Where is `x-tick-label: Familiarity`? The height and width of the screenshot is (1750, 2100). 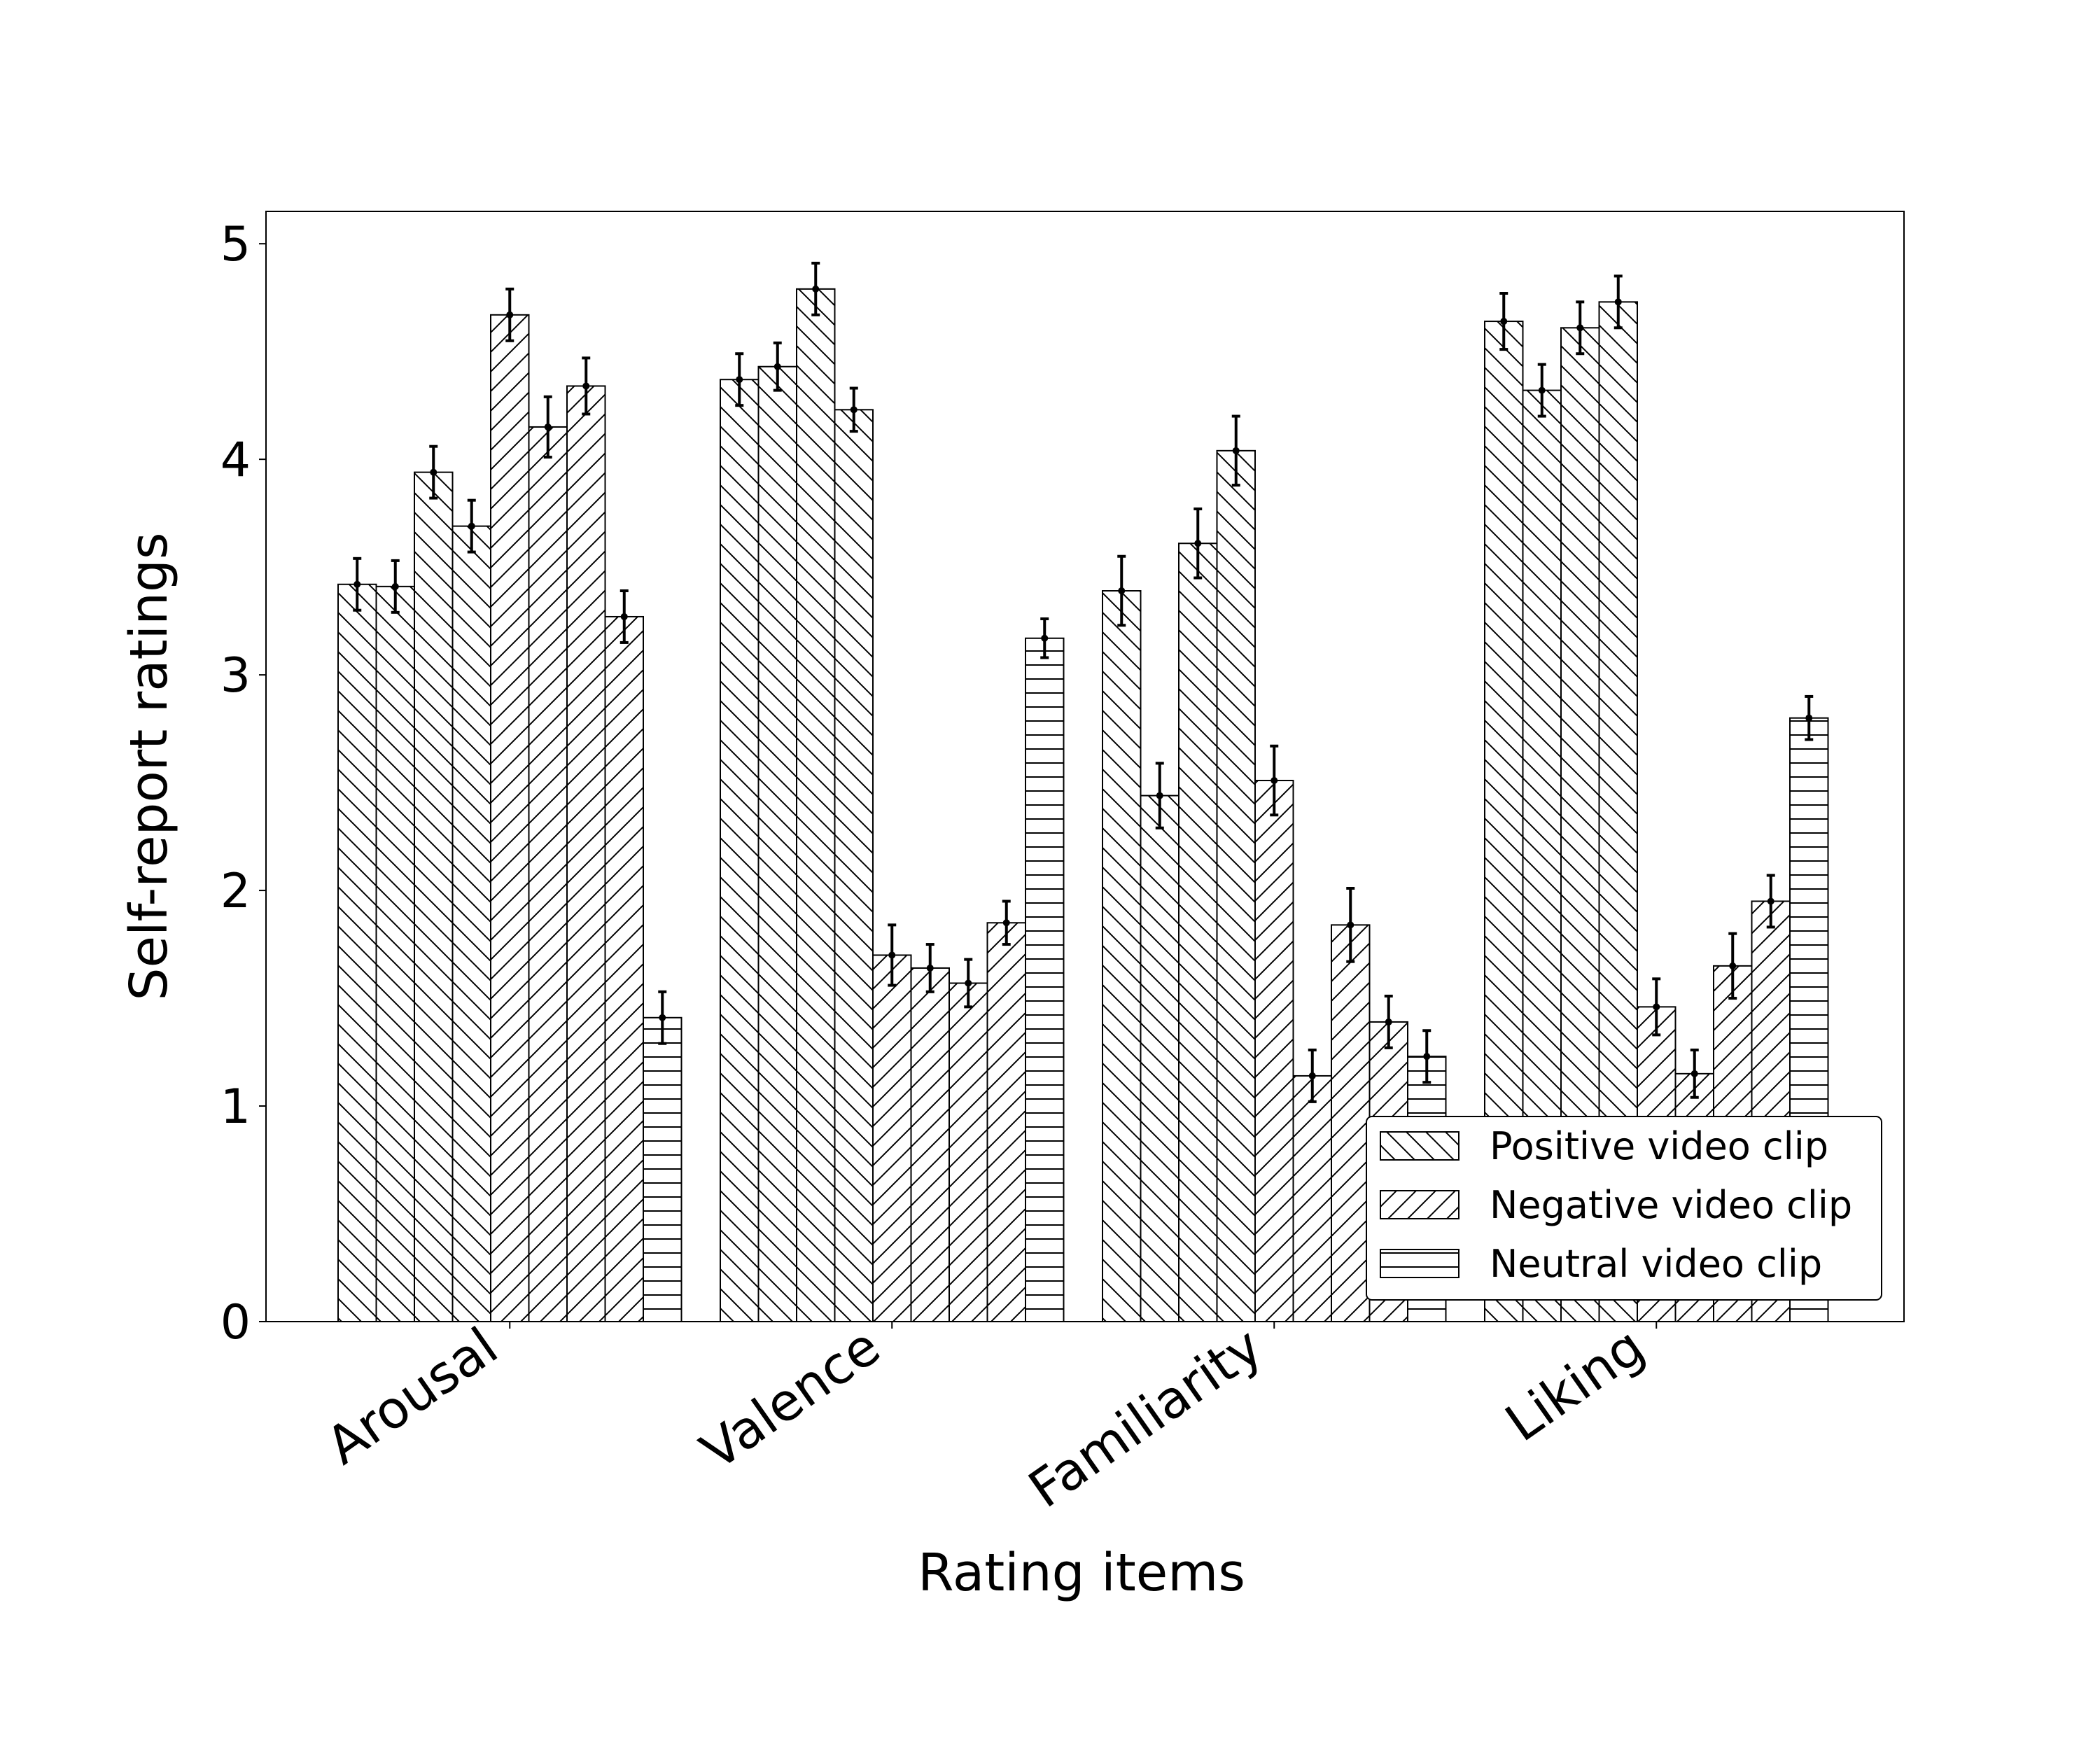
x-tick-label: Familiarity is located at coordinates (1145, 1418).